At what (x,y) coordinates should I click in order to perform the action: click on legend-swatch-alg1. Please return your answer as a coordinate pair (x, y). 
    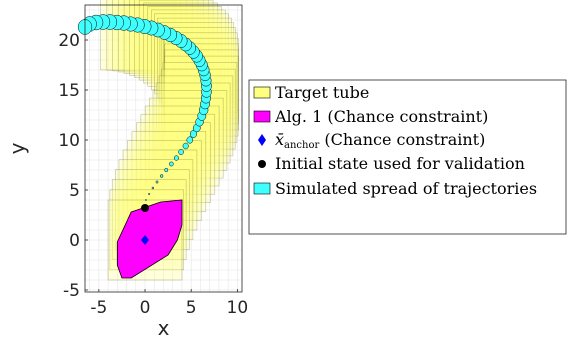
    Looking at the image, I should click on (262, 116).